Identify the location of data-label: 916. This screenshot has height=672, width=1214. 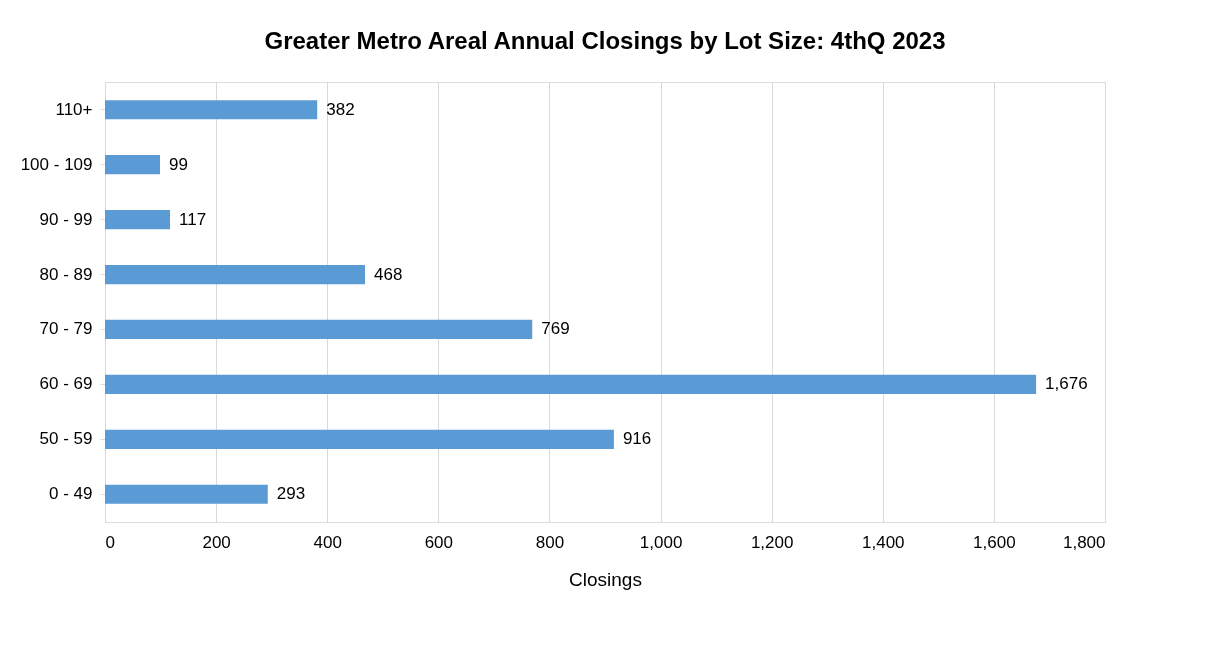
(637, 439).